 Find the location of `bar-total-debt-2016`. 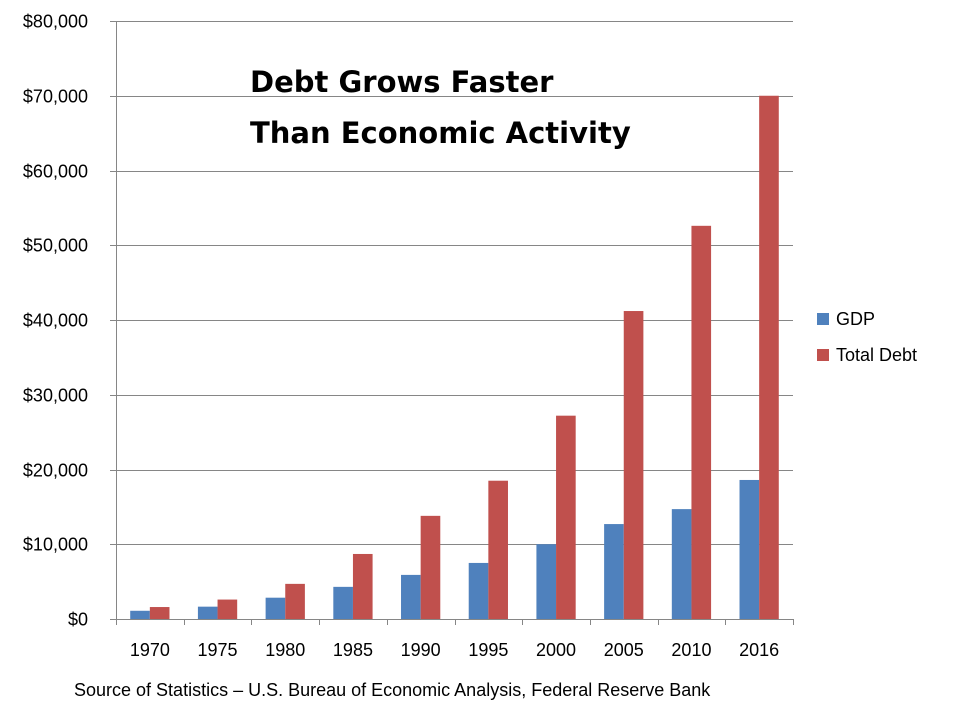

bar-total-debt-2016 is located at coordinates (769, 357).